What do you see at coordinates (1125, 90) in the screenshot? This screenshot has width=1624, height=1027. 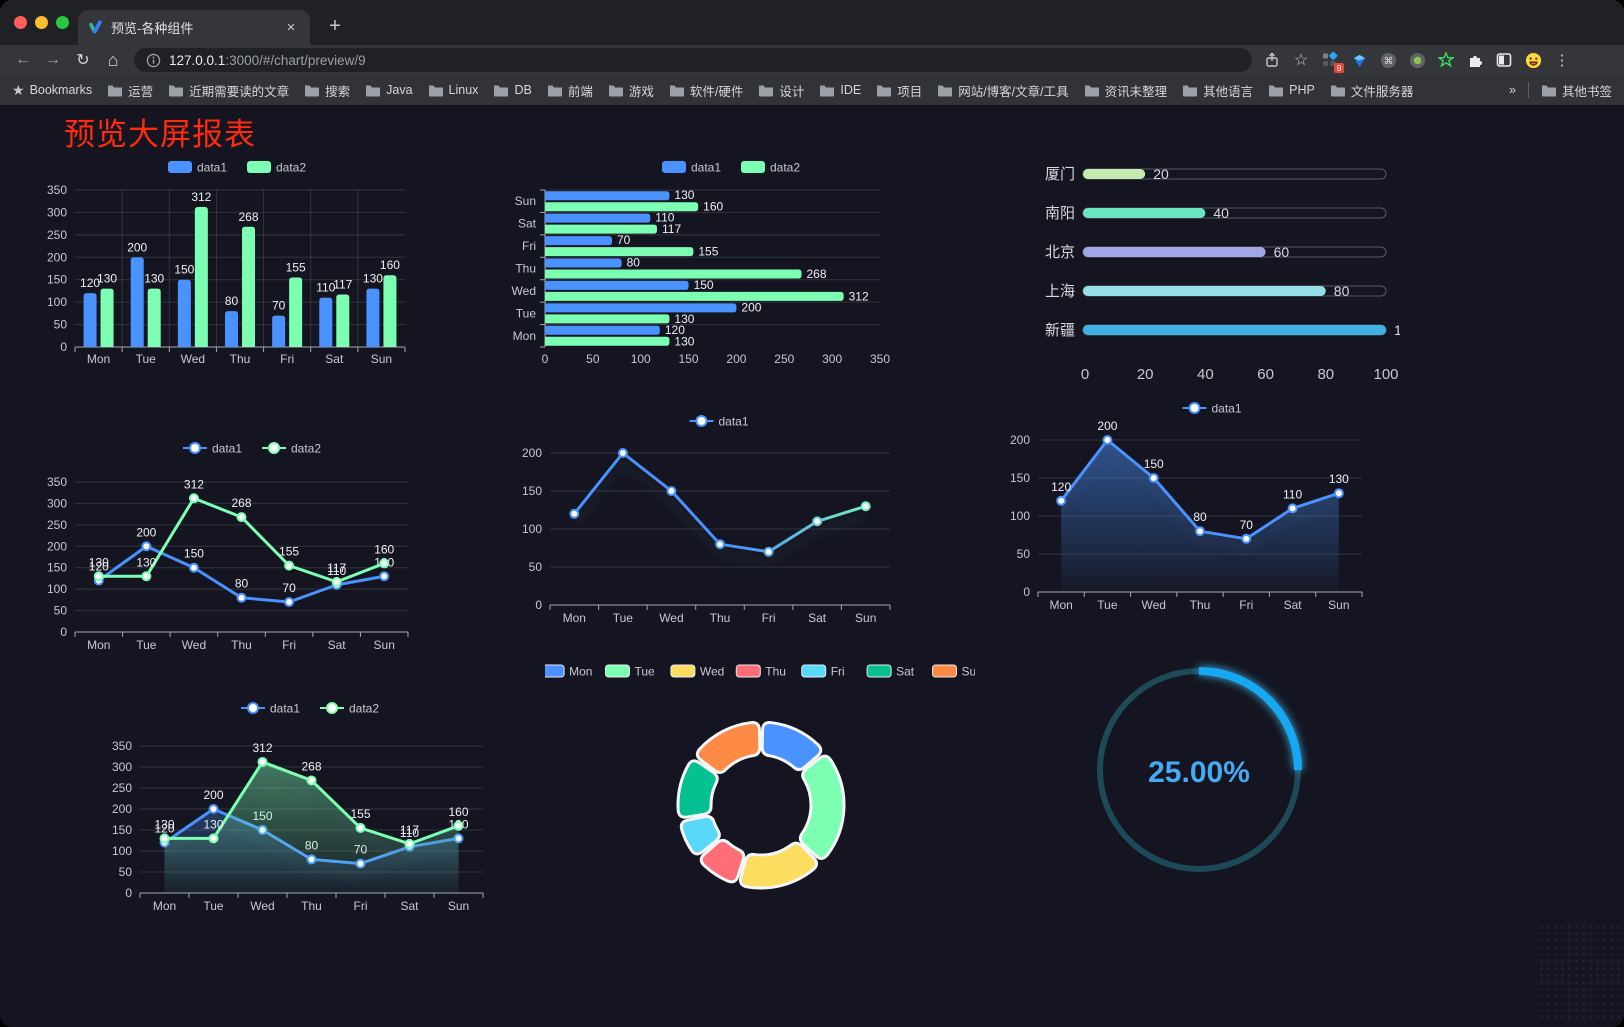 I see `bookmark-item: 资讯未整理` at bounding box center [1125, 90].